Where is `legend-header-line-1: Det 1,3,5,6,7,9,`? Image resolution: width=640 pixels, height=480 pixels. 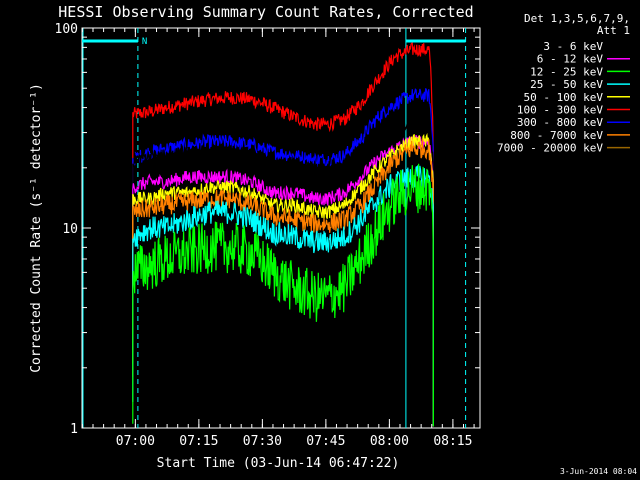 legend-header-line-1: Det 1,3,5,6,7,9, is located at coordinates (577, 18).